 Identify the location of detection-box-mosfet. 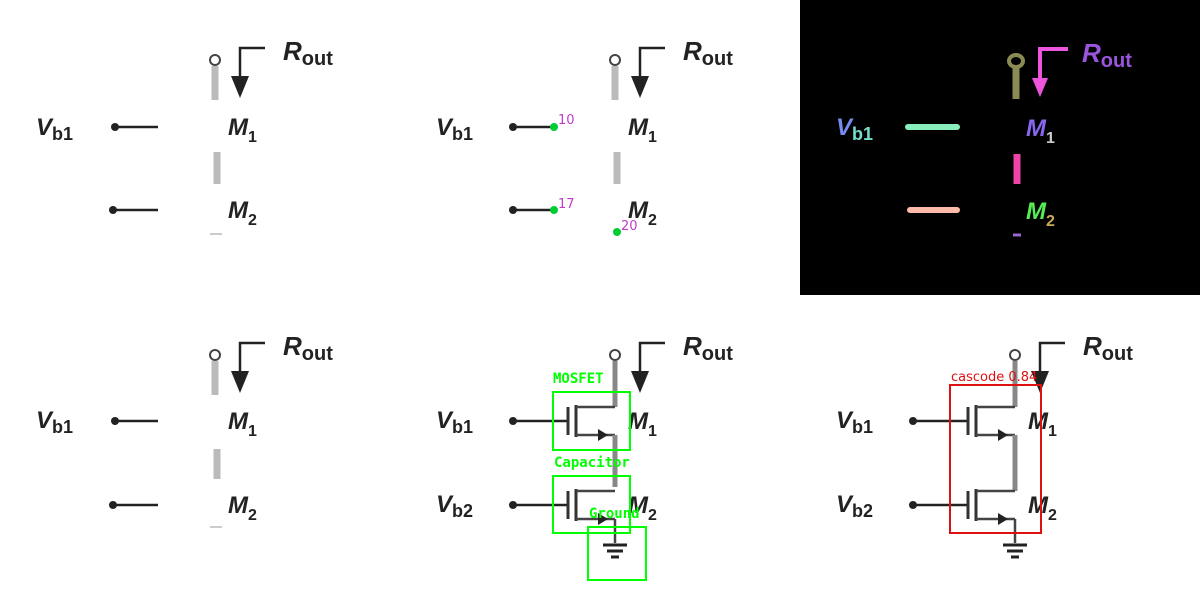
(591, 421).